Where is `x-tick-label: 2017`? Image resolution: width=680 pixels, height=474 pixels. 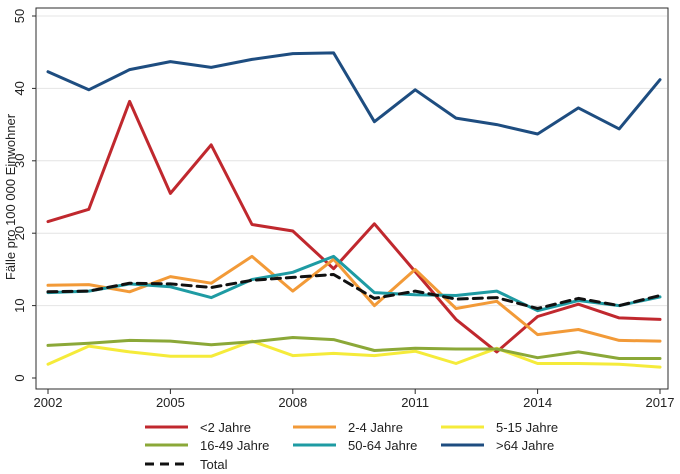
x-tick-label: 2017 is located at coordinates (660, 402).